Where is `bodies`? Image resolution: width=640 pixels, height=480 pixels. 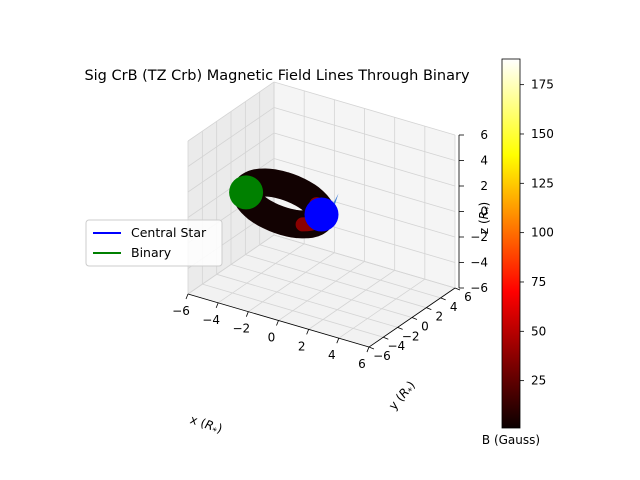
bodies is located at coordinates (284, 203).